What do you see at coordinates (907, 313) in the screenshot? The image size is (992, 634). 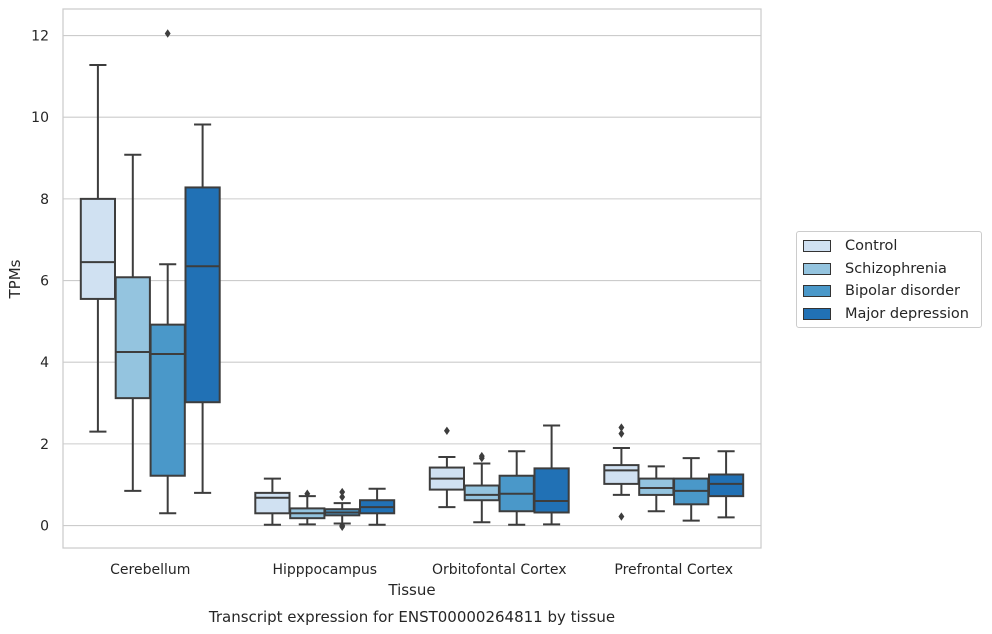 I see `legend-label: Major depression` at bounding box center [907, 313].